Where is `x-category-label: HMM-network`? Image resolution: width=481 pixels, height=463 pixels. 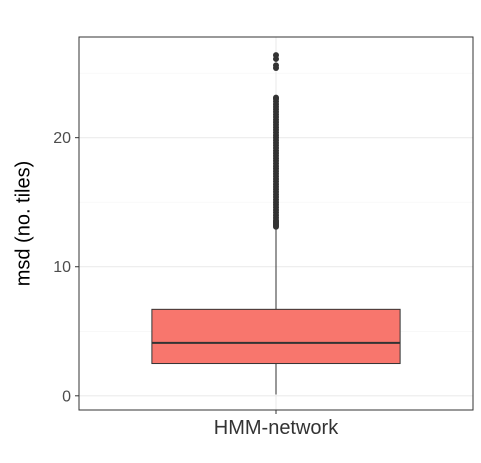
x-category-label: HMM-network is located at coordinates (276, 428).